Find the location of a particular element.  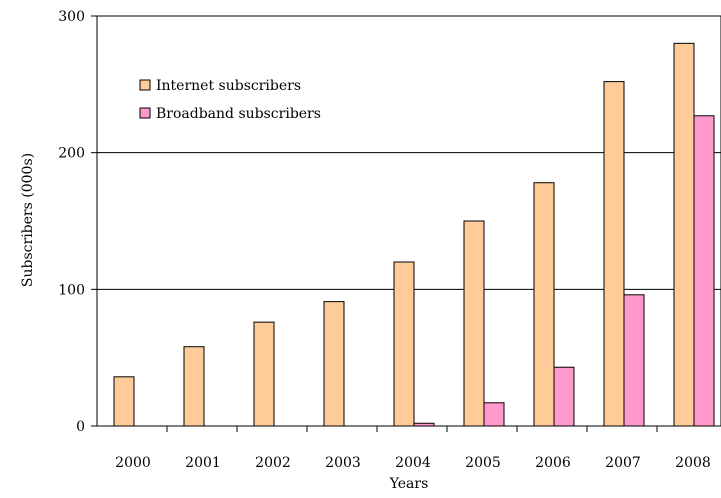

x-tick-label: 2004 is located at coordinates (413, 463).